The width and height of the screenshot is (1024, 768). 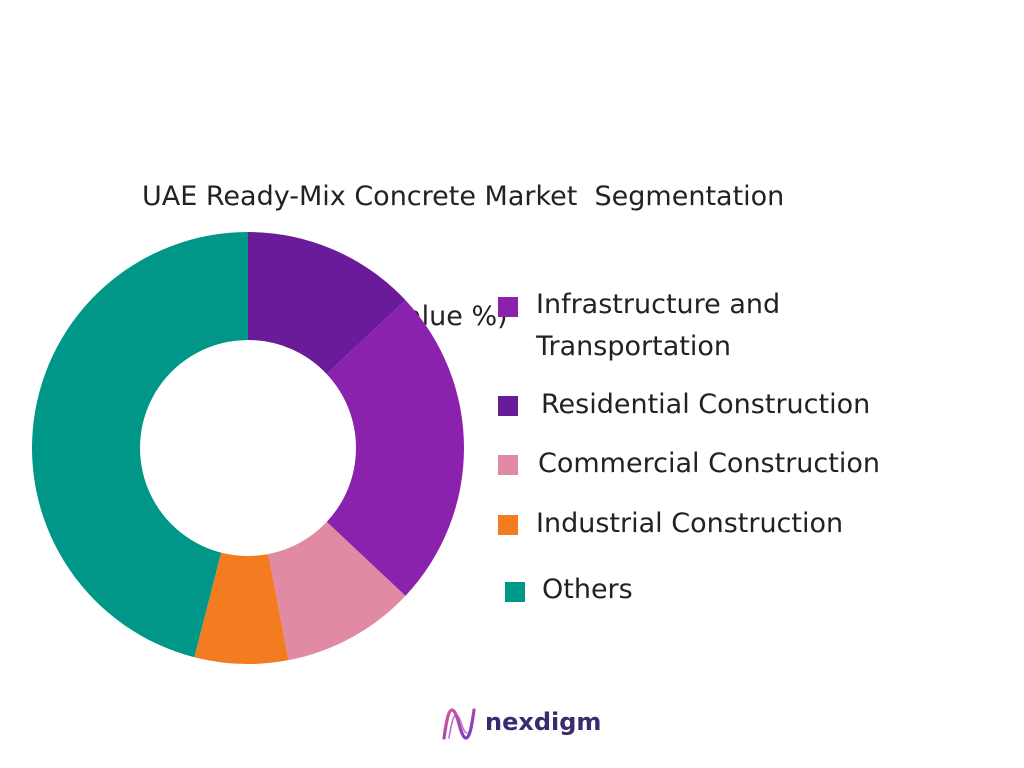 I want to click on slice-residential, so click(x=327, y=303).